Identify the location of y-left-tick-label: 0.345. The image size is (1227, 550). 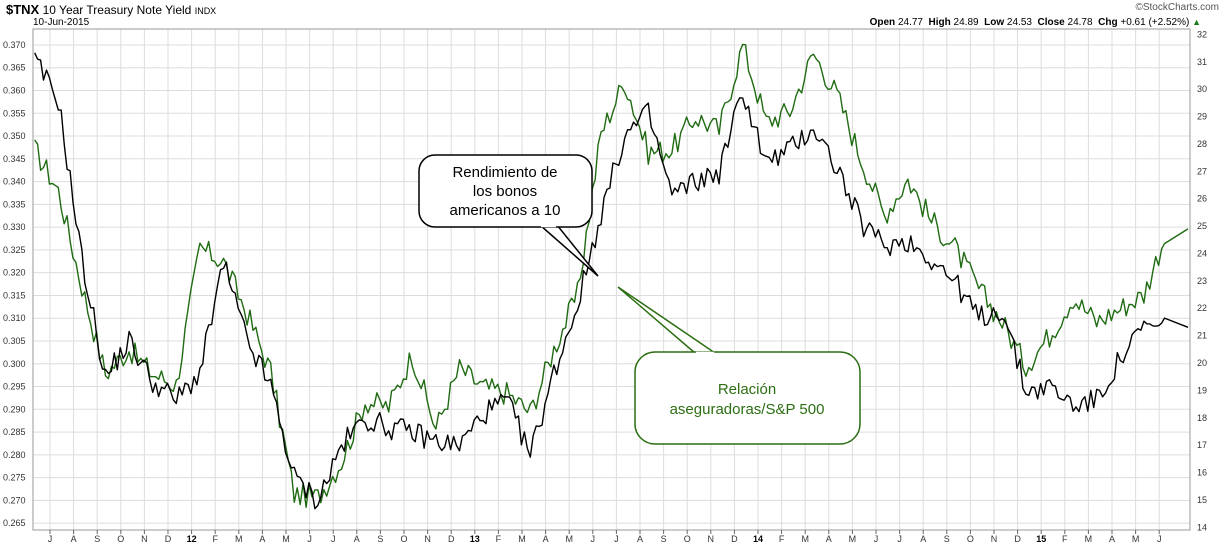
(14, 159).